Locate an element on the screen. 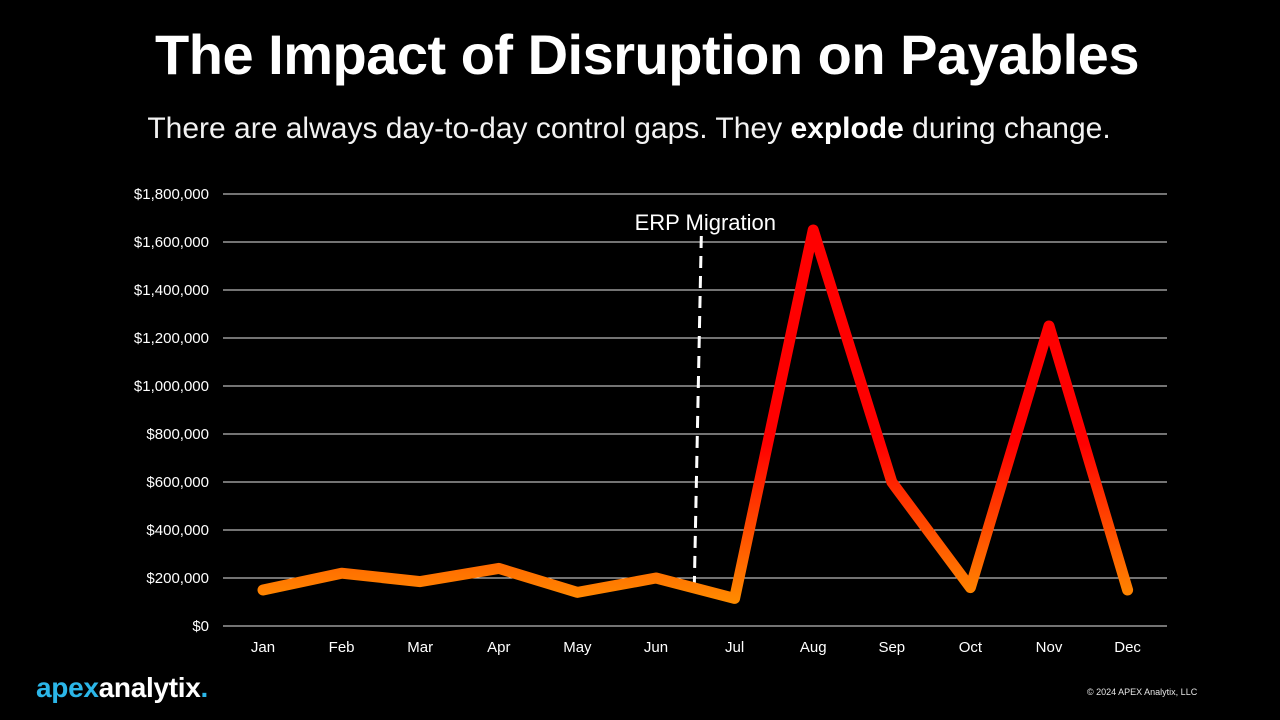 The height and width of the screenshot is (720, 1280). x-tick-label: May is located at coordinates (577, 647).